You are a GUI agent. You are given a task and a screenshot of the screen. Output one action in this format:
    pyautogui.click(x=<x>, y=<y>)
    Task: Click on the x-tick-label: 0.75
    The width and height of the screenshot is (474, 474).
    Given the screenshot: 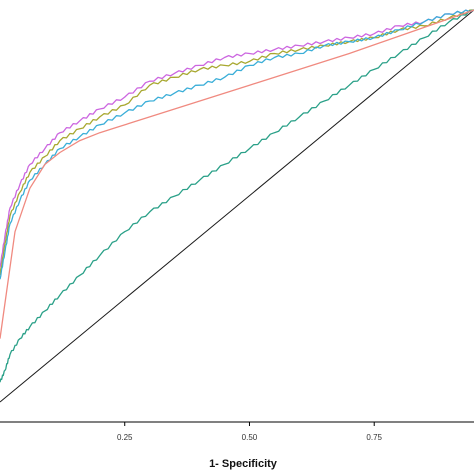 What is the action you would take?
    pyautogui.click(x=374, y=437)
    